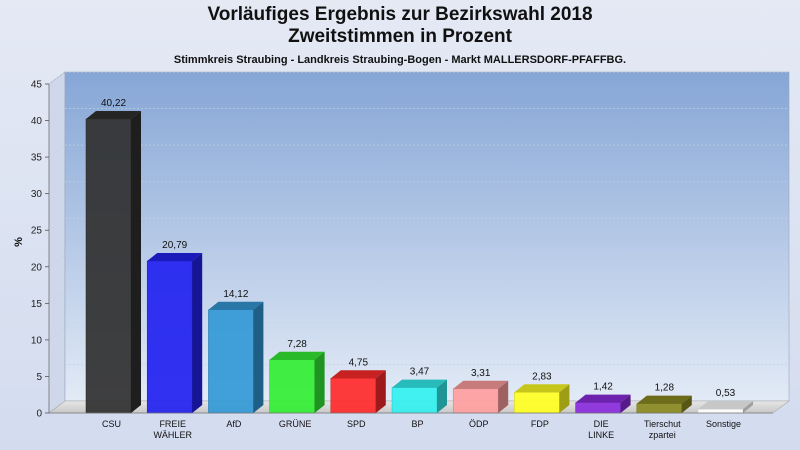 The image size is (800, 450). What do you see at coordinates (479, 424) in the screenshot?
I see `category-label: ÖDP` at bounding box center [479, 424].